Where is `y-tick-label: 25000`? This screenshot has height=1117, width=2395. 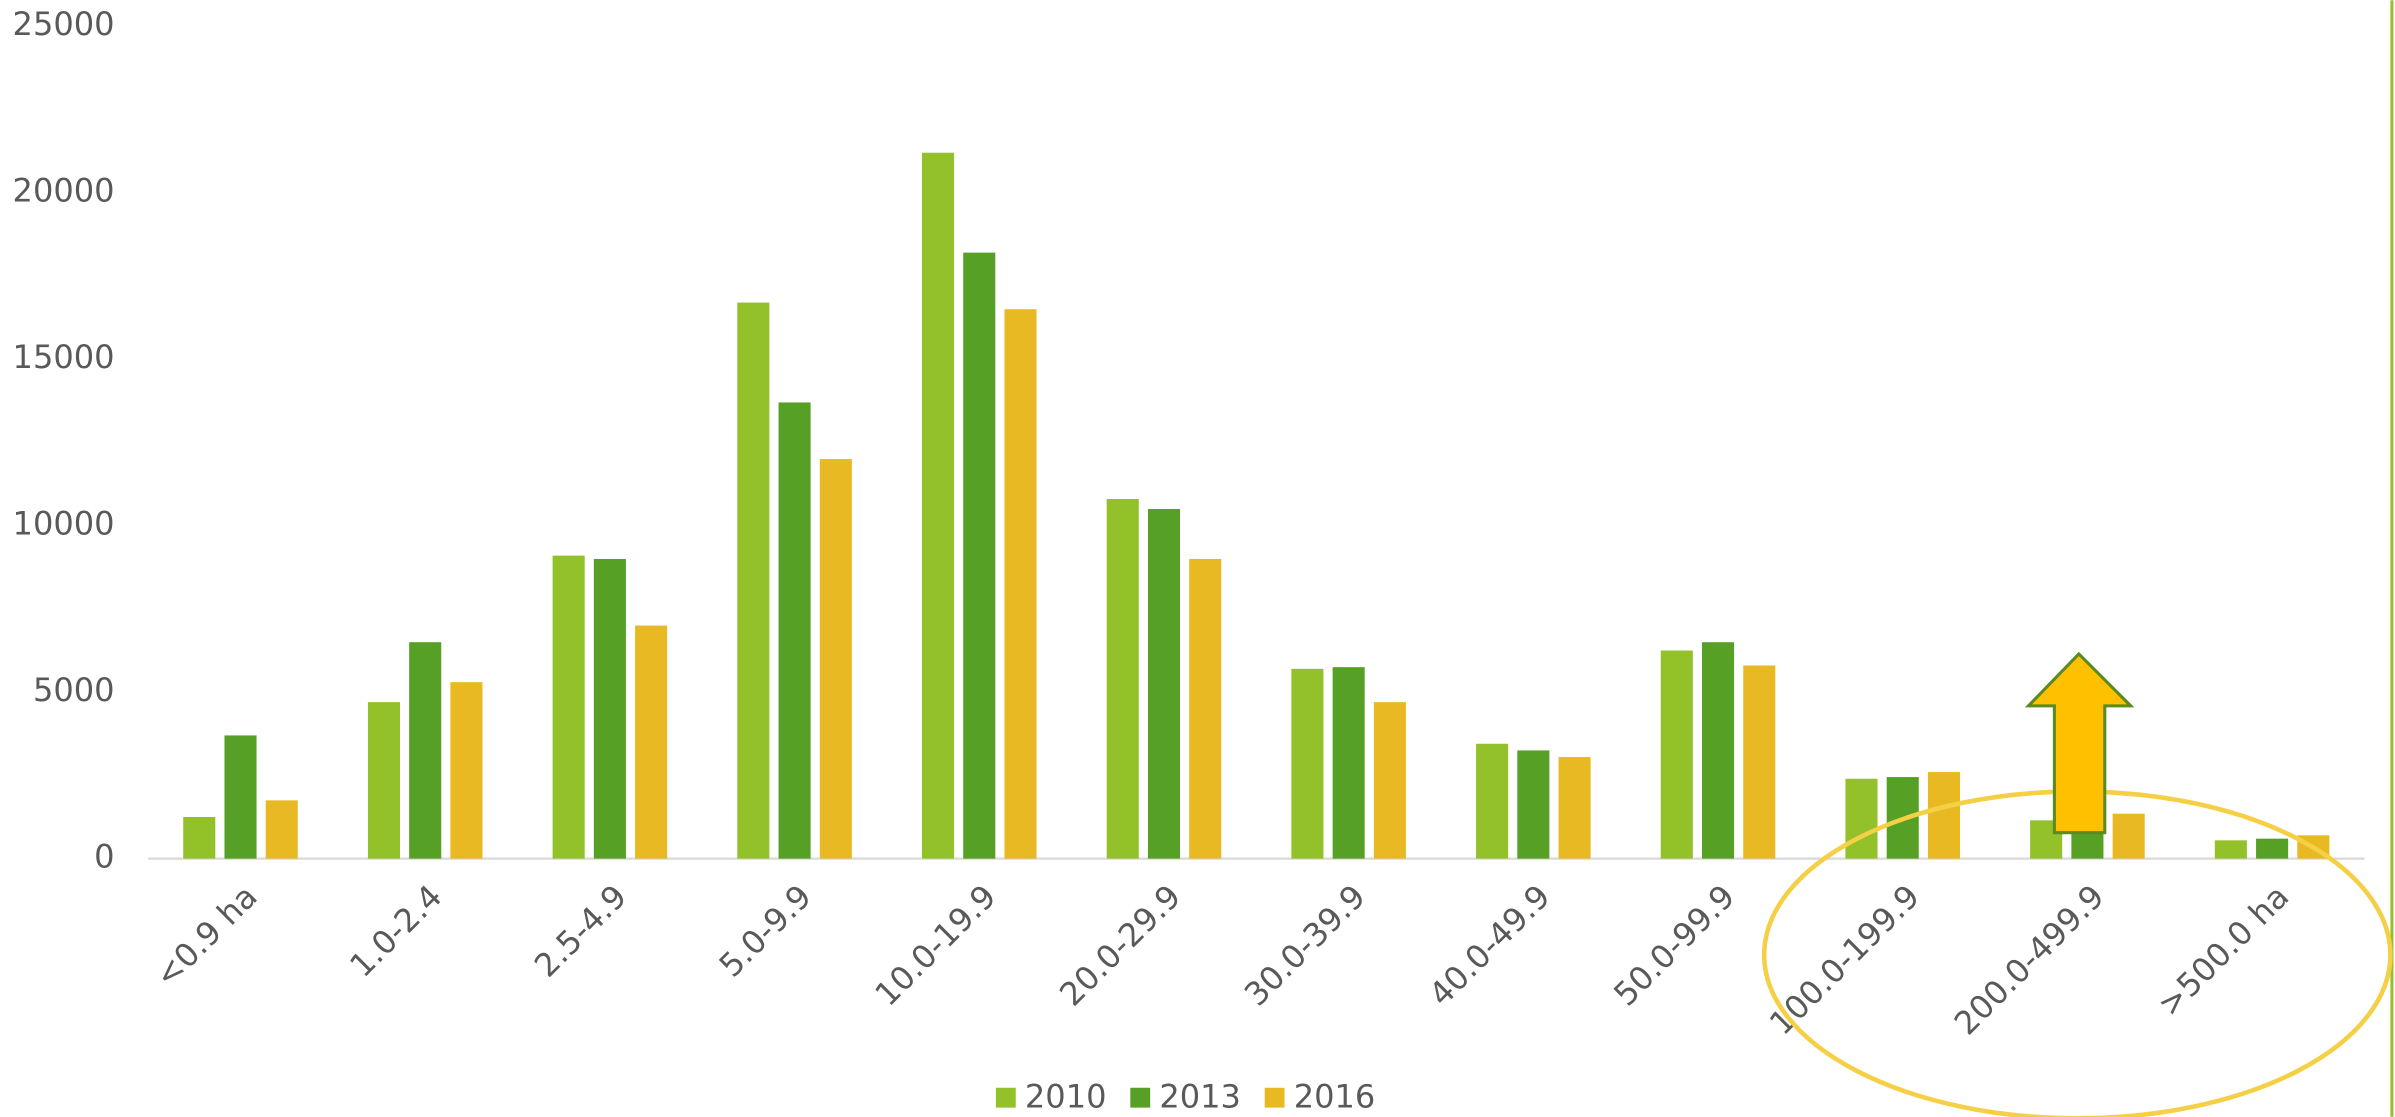 y-tick-label: 25000 is located at coordinates (64, 24).